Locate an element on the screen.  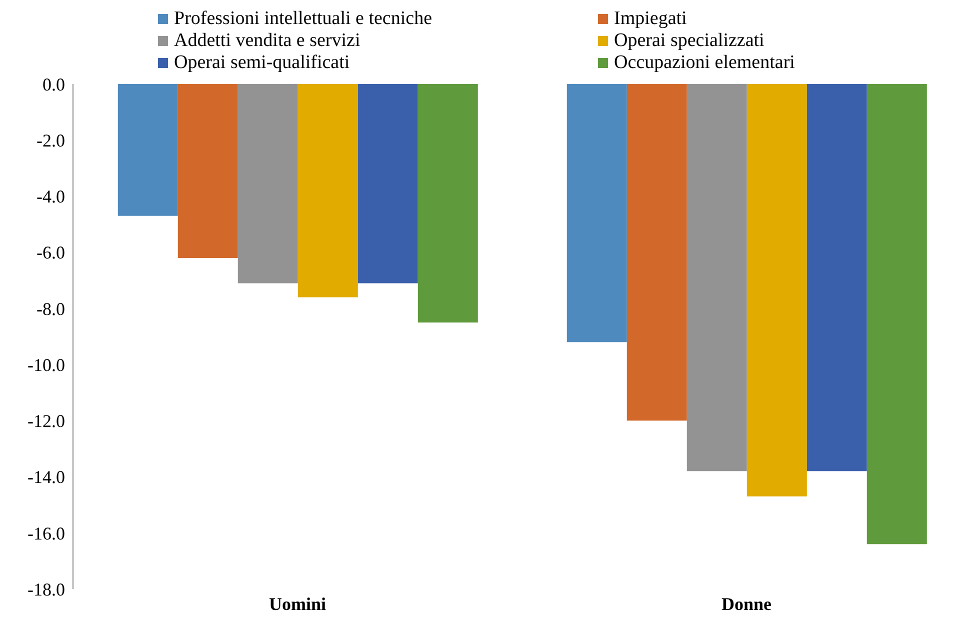
legend-label: Impiegati is located at coordinates (650, 19).